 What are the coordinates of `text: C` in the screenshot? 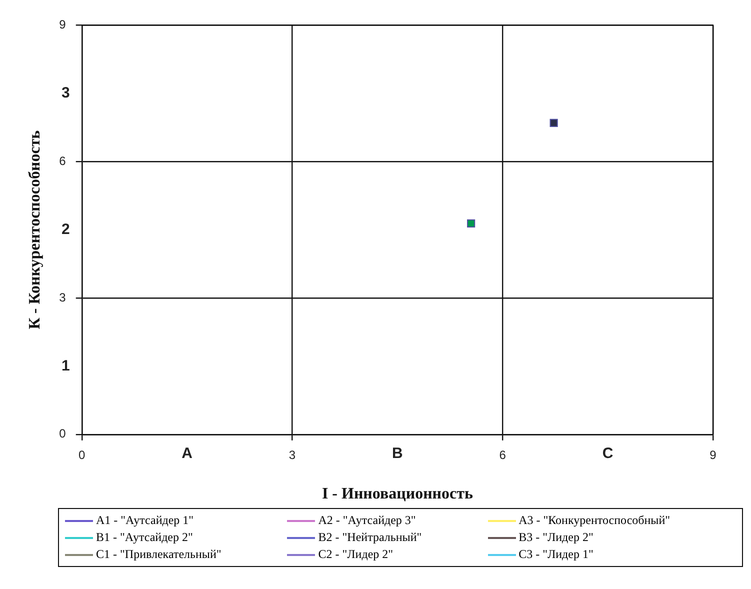 It's located at (608, 453).